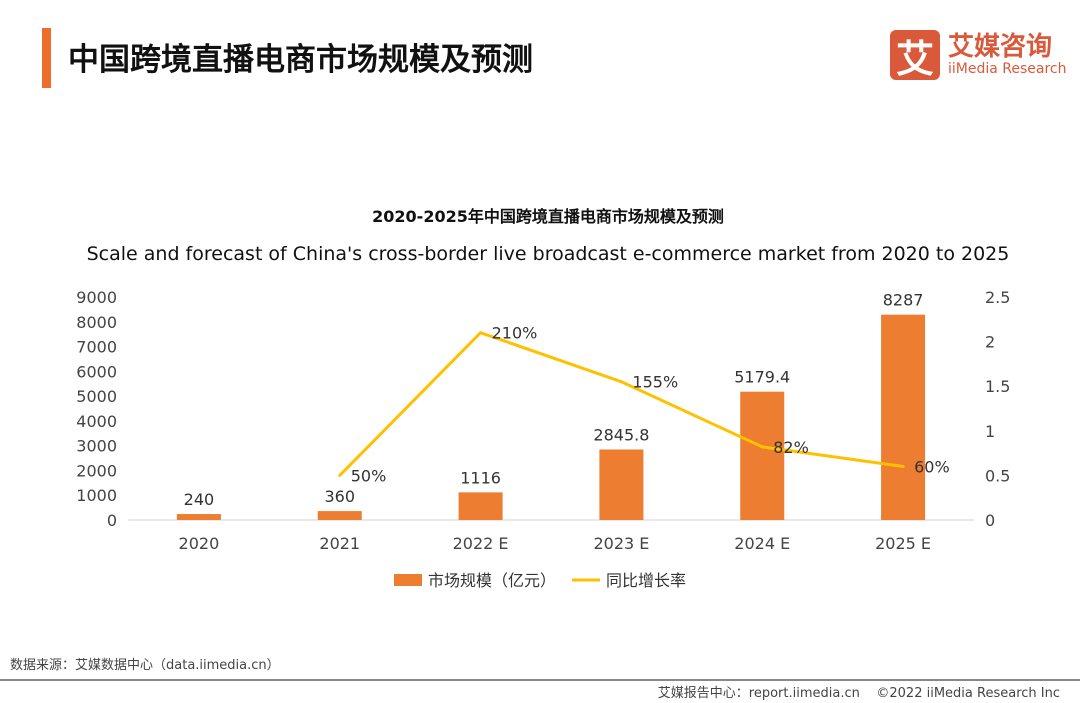 This screenshot has height=703, width=1080. I want to click on y-left-tick: 0, so click(112, 520).